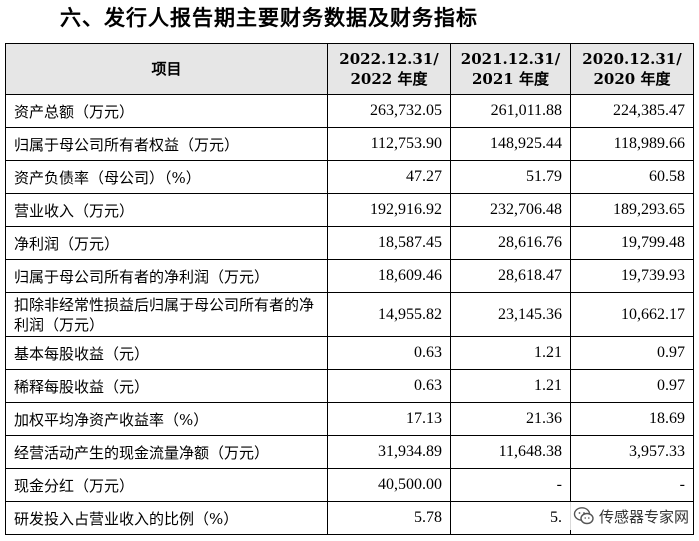 Image resolution: width=699 pixels, height=541 pixels. What do you see at coordinates (166, 276) in the screenshot?
I see `row-label: 归属于母公司所有者的净利润（万元）` at bounding box center [166, 276].